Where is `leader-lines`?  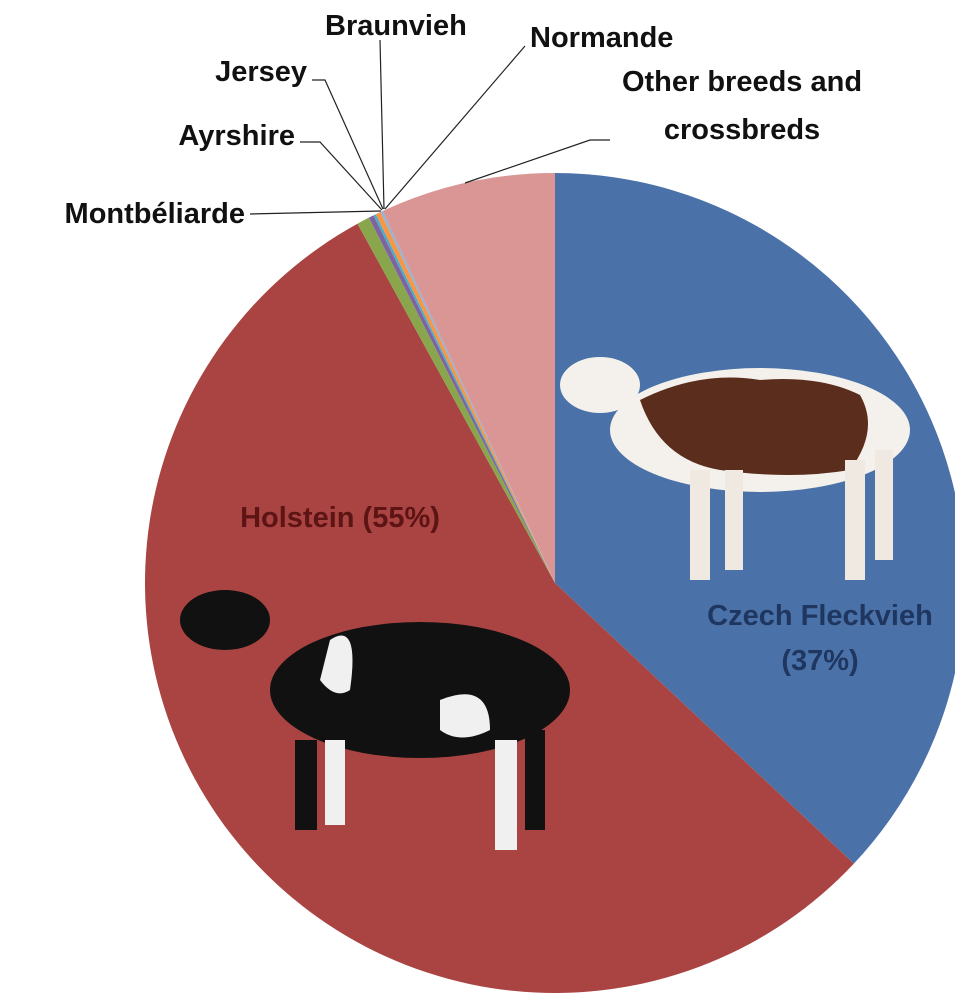 leader-lines is located at coordinates (429, 127).